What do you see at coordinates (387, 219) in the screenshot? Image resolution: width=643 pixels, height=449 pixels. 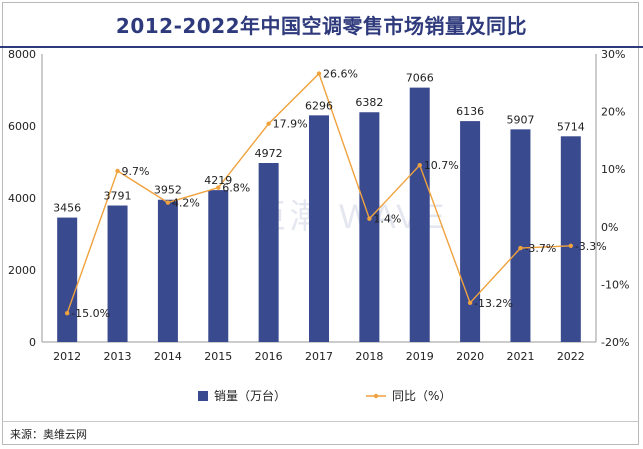 I see `yoy-value-label: 1.4%` at bounding box center [387, 219].